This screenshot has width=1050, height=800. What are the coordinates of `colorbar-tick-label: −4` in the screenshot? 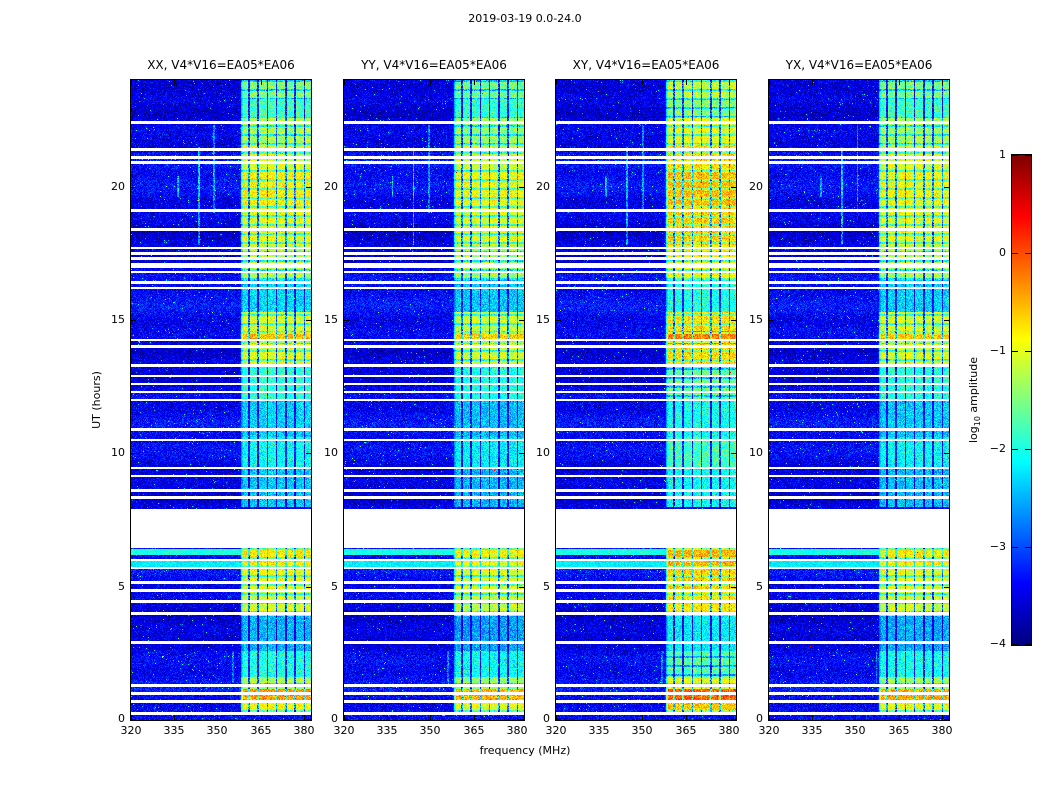 It's located at (997, 643).